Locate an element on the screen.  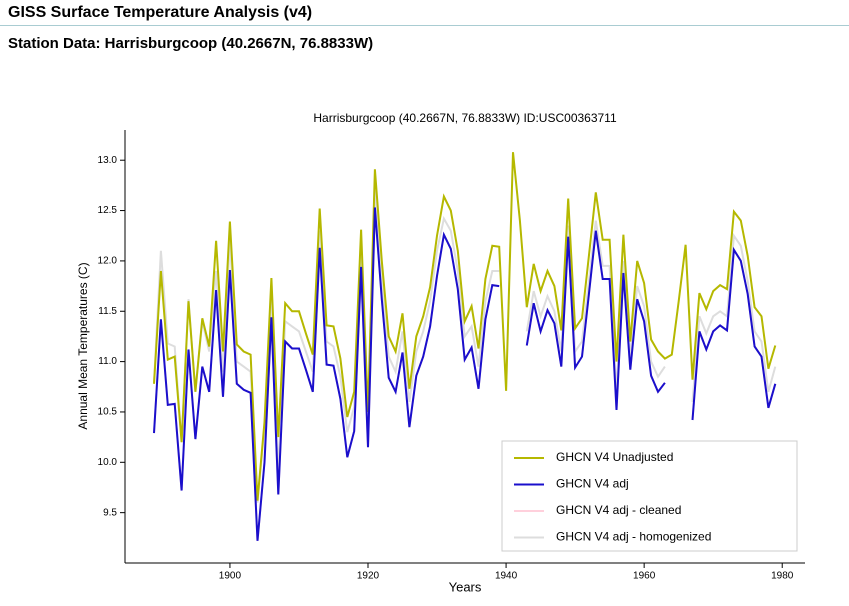
y-tick-label: 11.0 is located at coordinates (107, 361).